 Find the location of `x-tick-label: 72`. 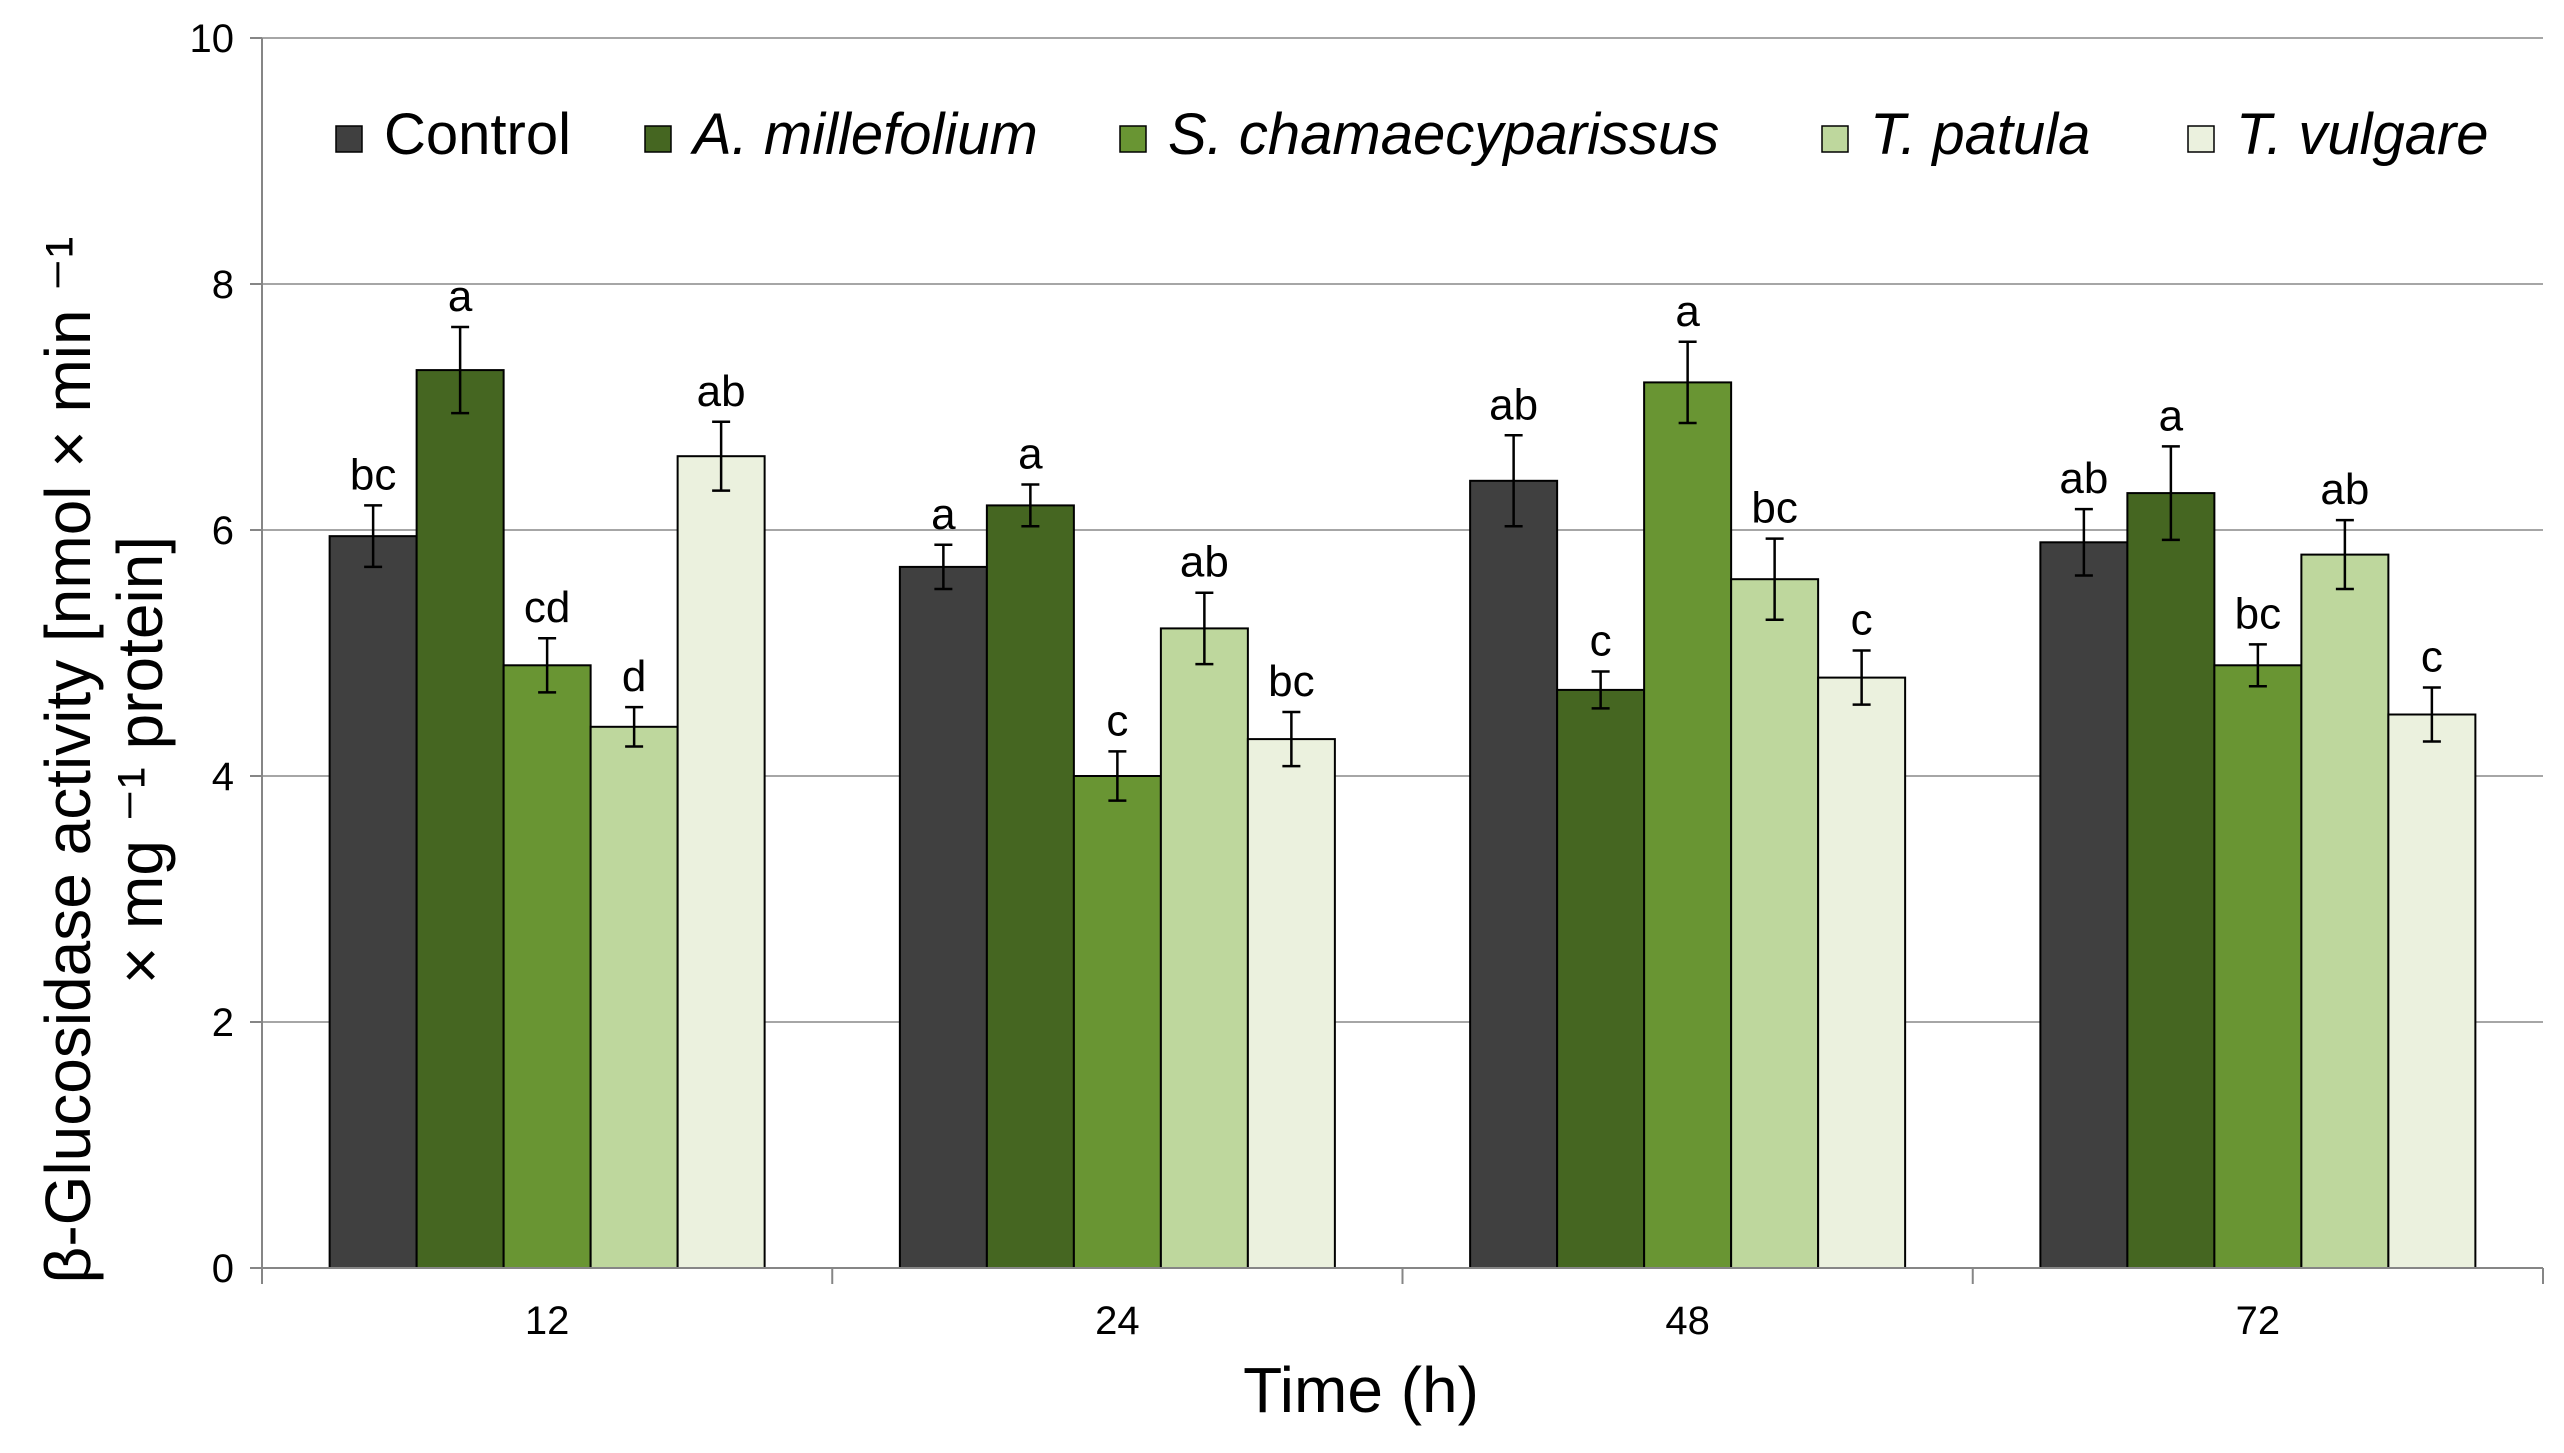

x-tick-label: 72 is located at coordinates (2258, 1321).